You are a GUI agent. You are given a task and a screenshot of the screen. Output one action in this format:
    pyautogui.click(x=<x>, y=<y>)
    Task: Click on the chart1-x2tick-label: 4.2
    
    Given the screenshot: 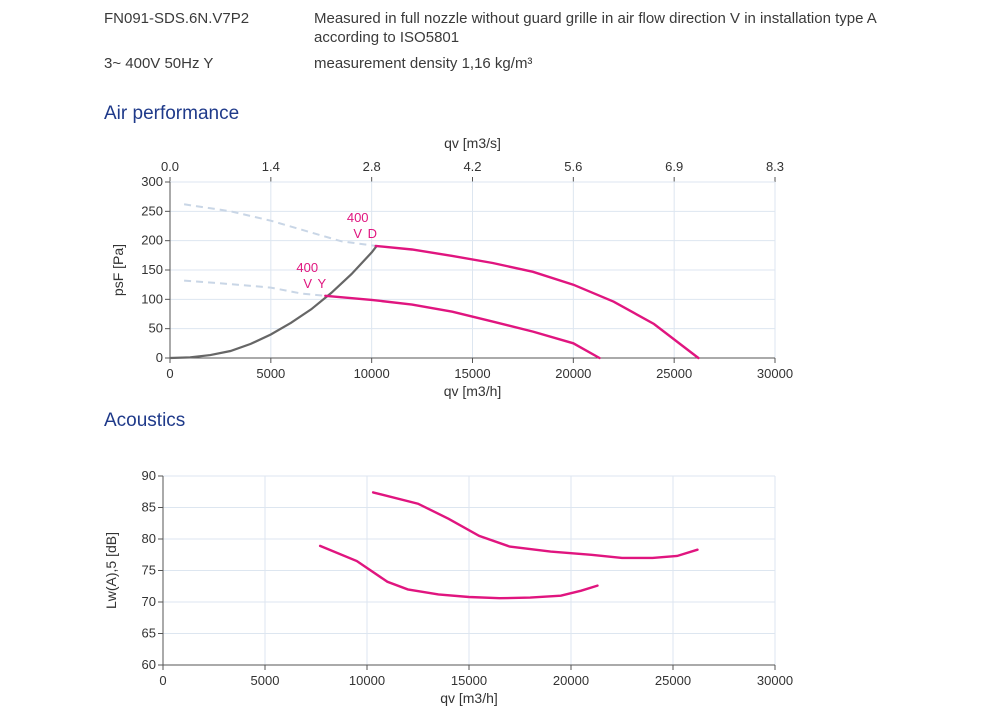 What is the action you would take?
    pyautogui.click(x=472, y=166)
    